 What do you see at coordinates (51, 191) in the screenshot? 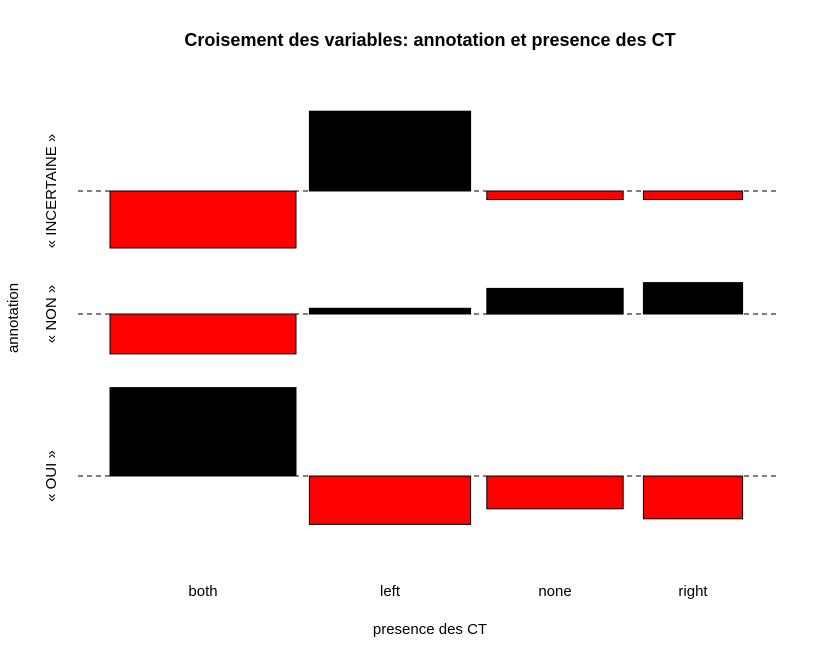
I see `y-tick-label: « INCERTAINE »` at bounding box center [51, 191].